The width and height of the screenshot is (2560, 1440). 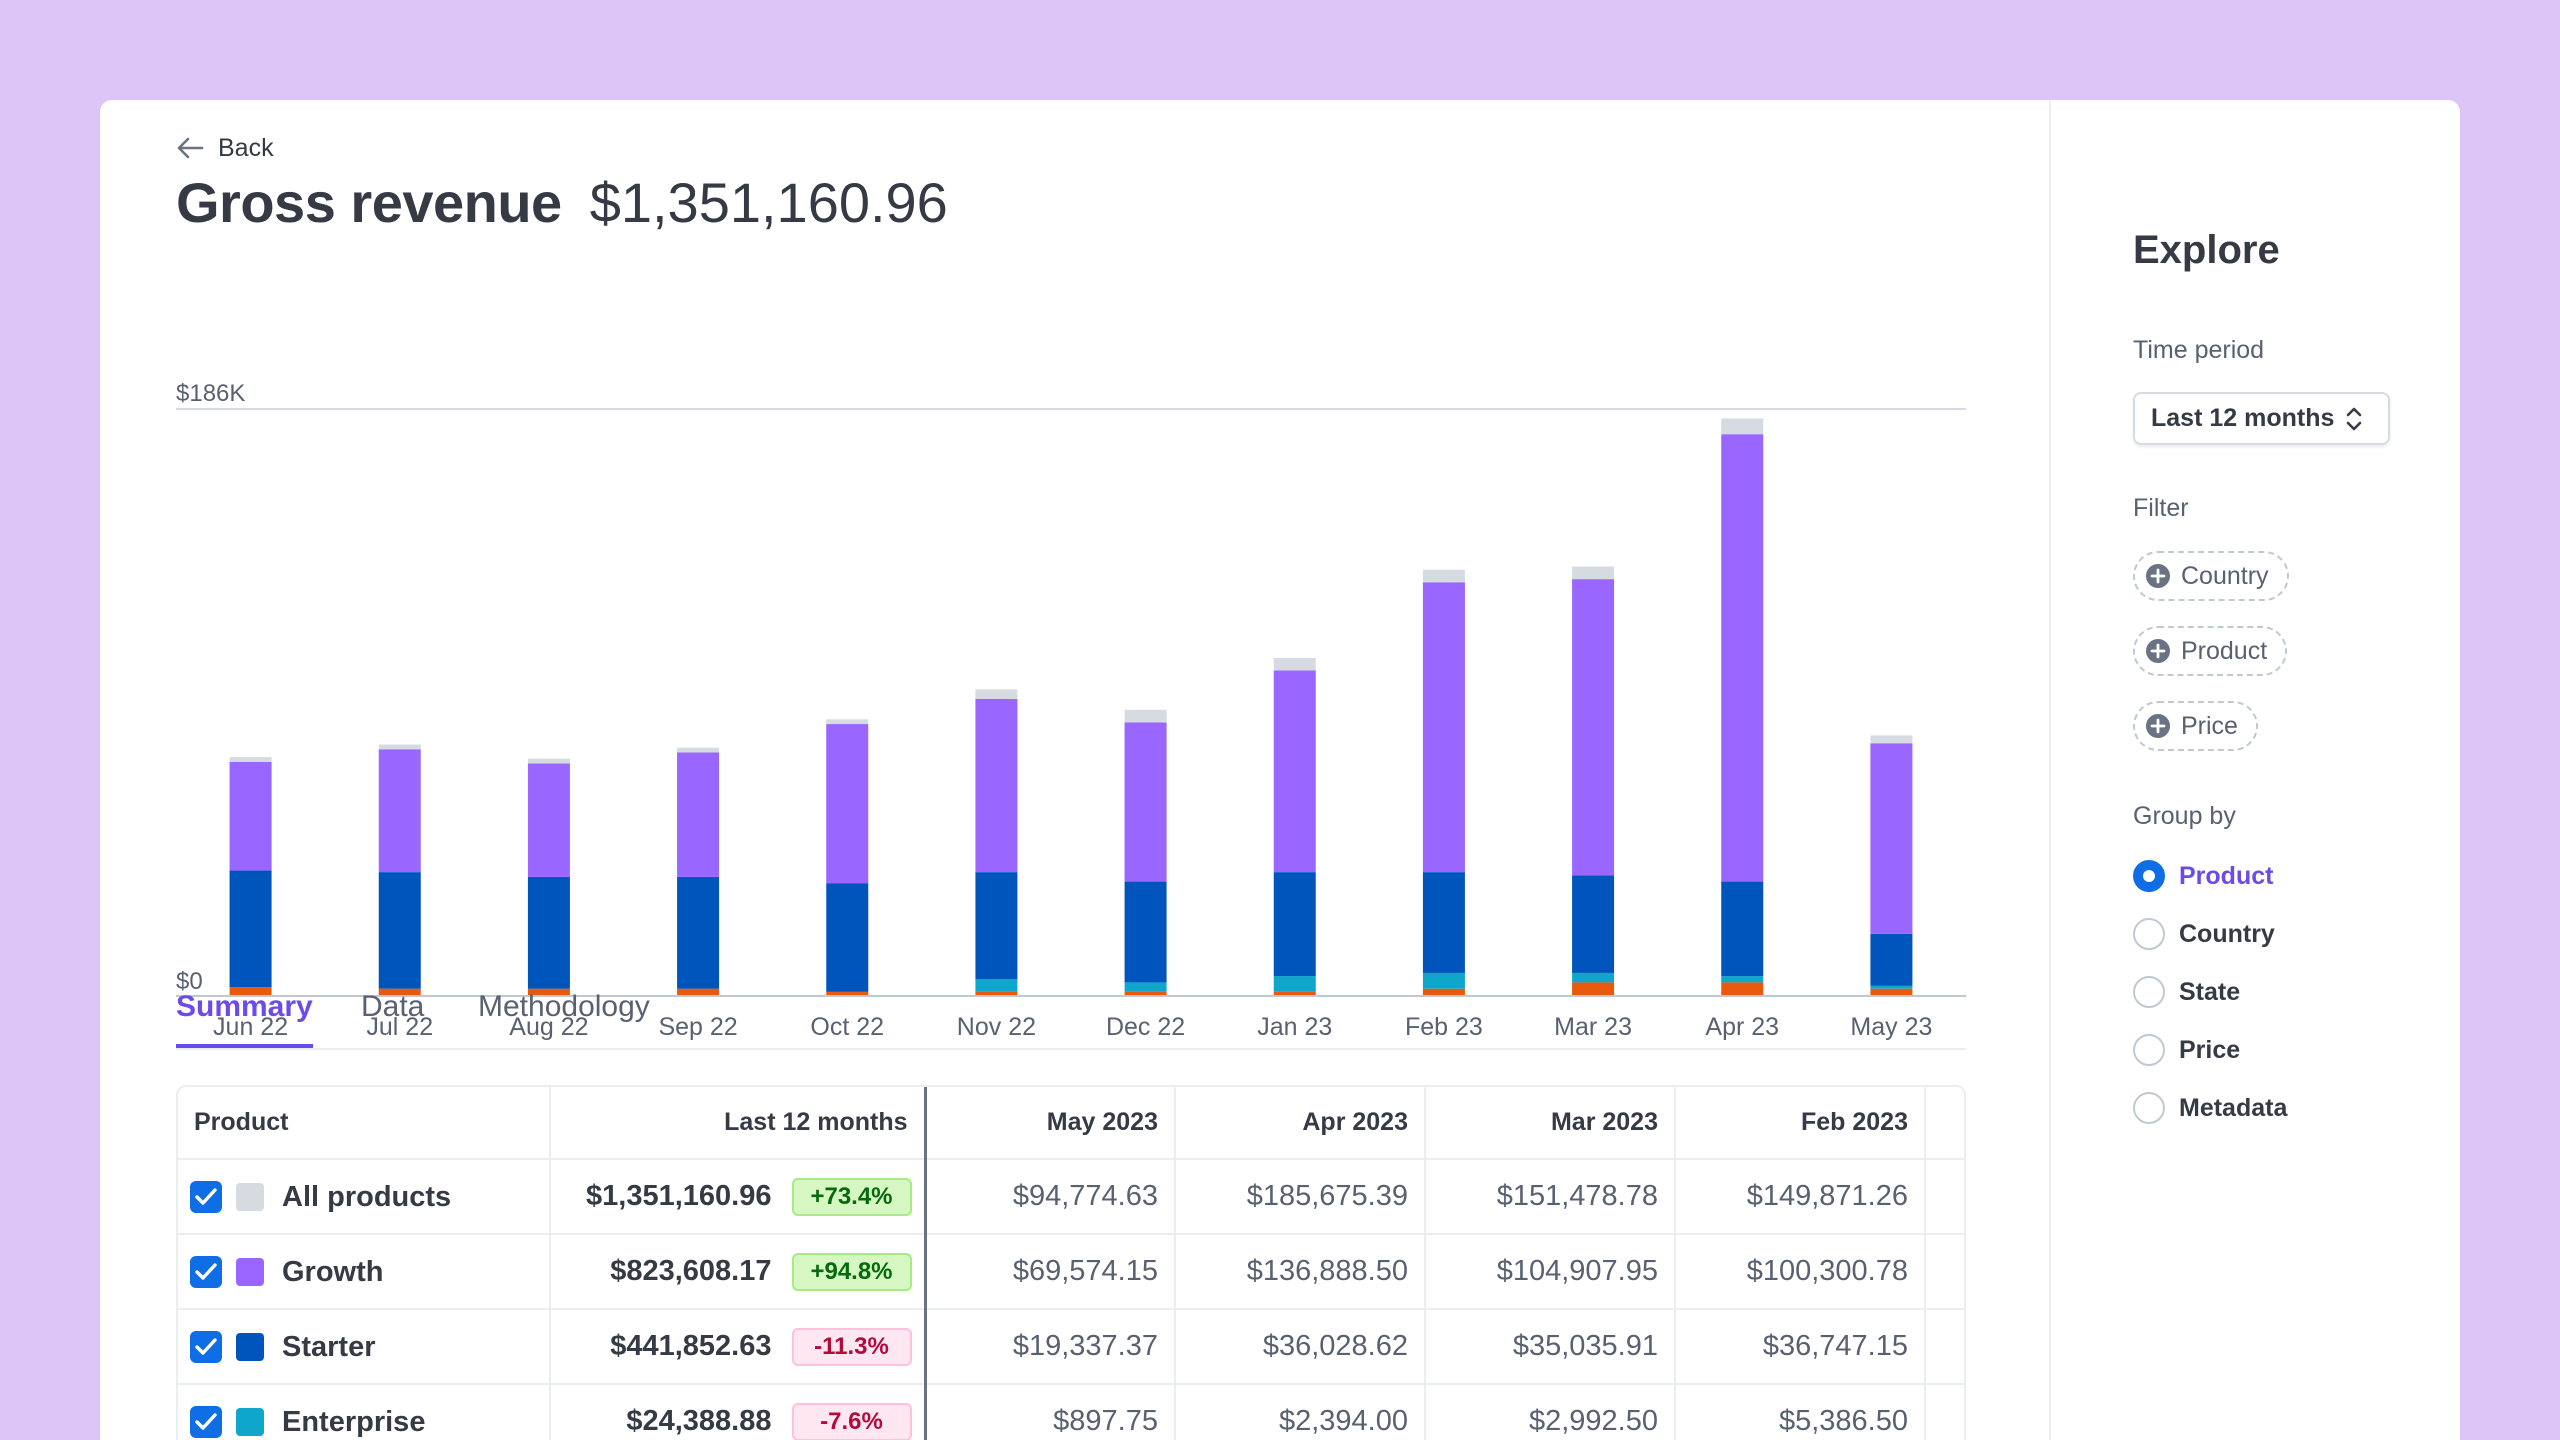 I want to click on col-header-may-2023: May 2023, so click(x=1050, y=1123).